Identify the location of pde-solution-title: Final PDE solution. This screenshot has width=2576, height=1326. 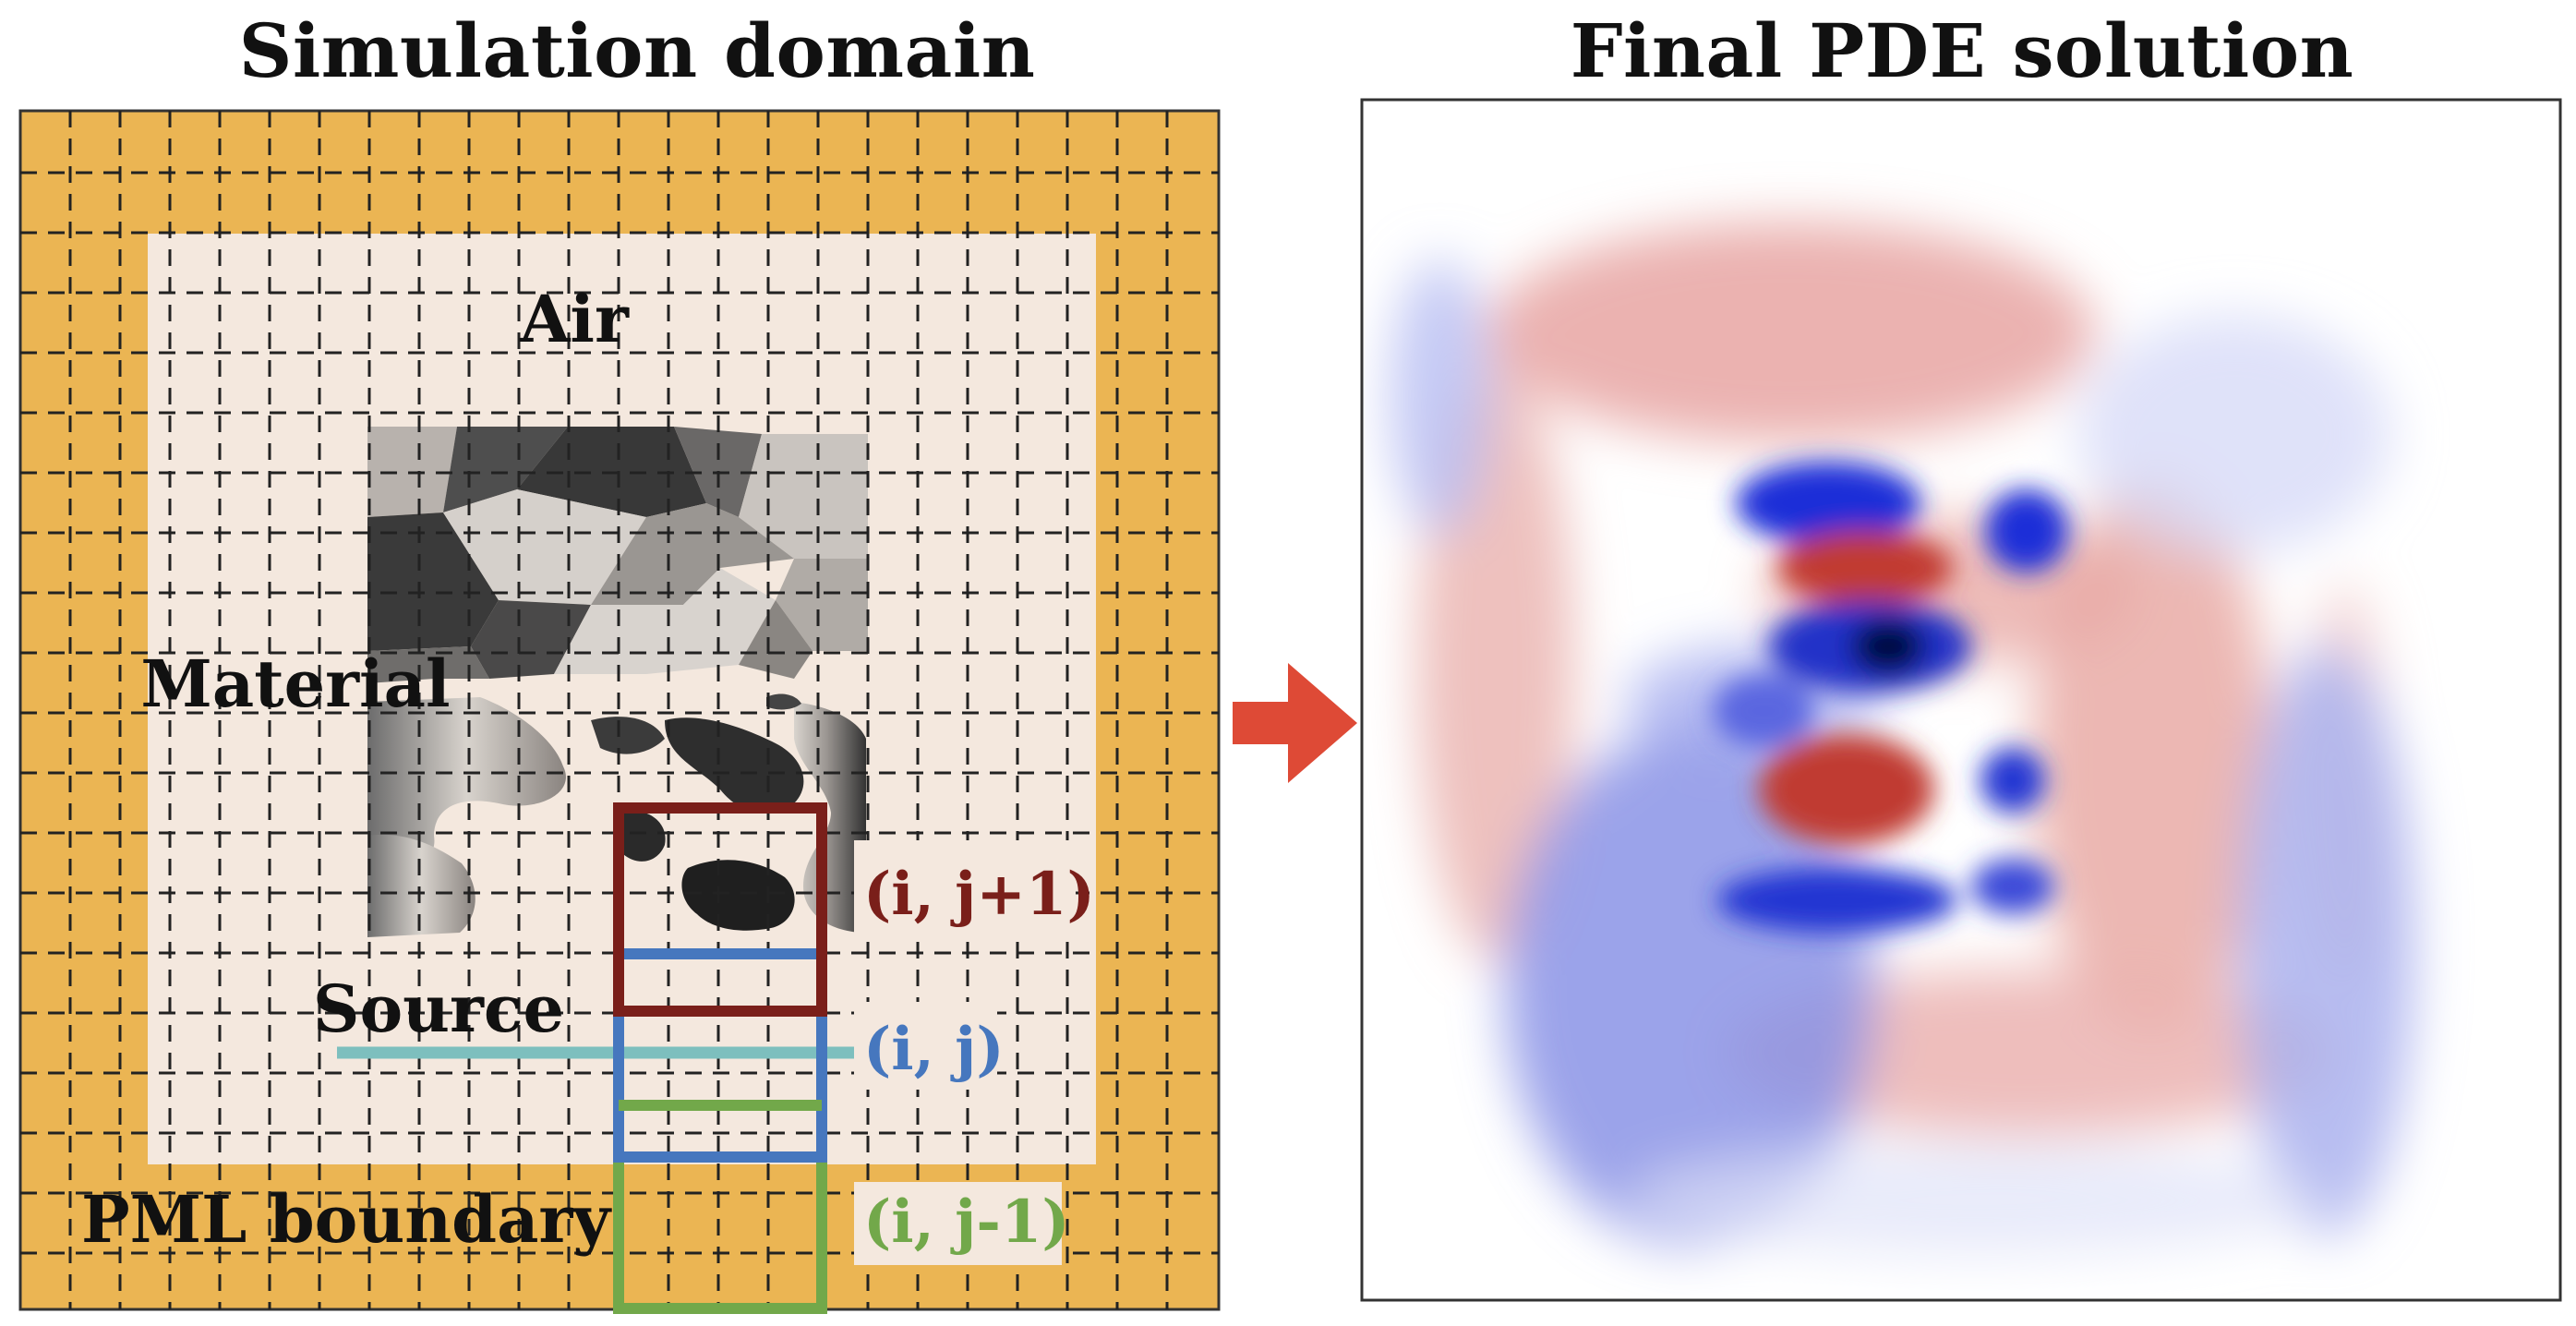
(1962, 50).